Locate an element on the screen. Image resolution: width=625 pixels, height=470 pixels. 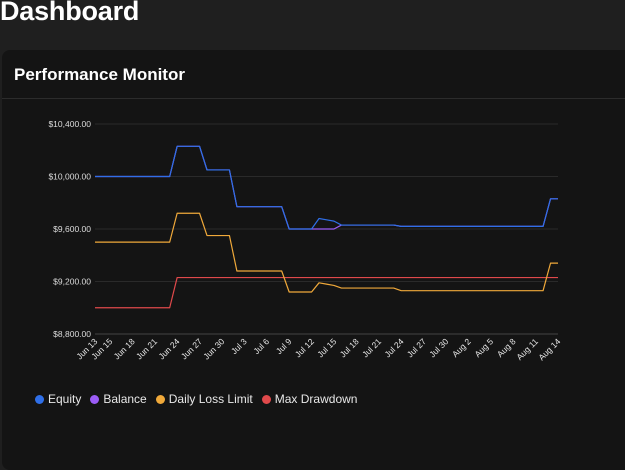
y-tick-label: $10,000.00 is located at coordinates (69, 177).